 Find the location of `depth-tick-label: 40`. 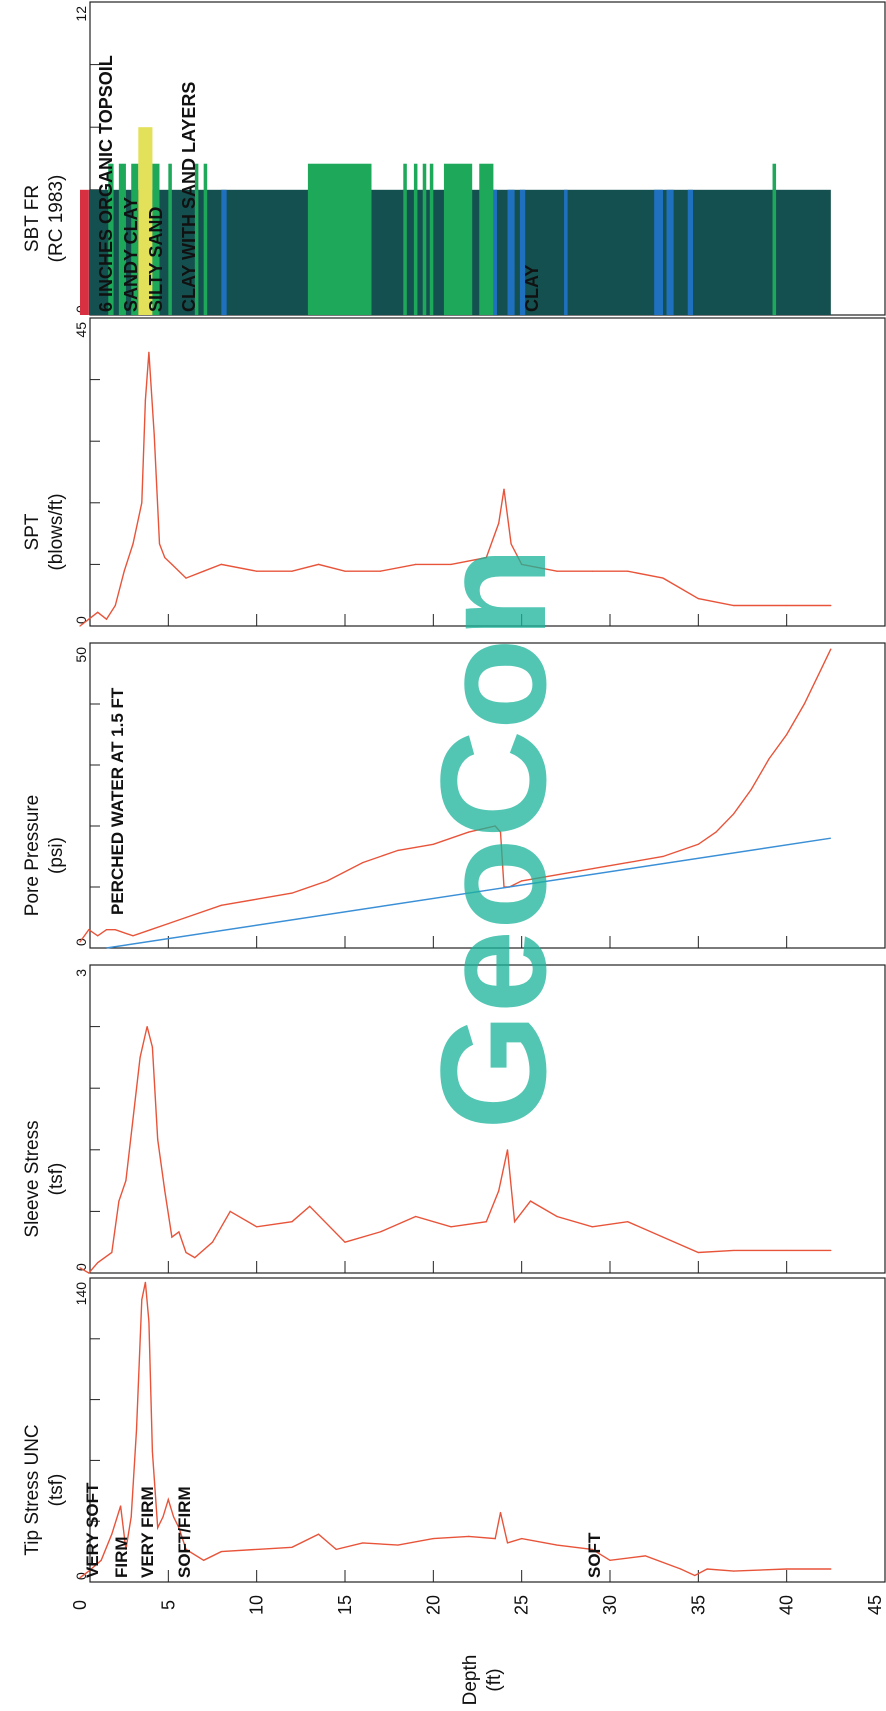

depth-tick-label: 40 is located at coordinates (787, 1605).